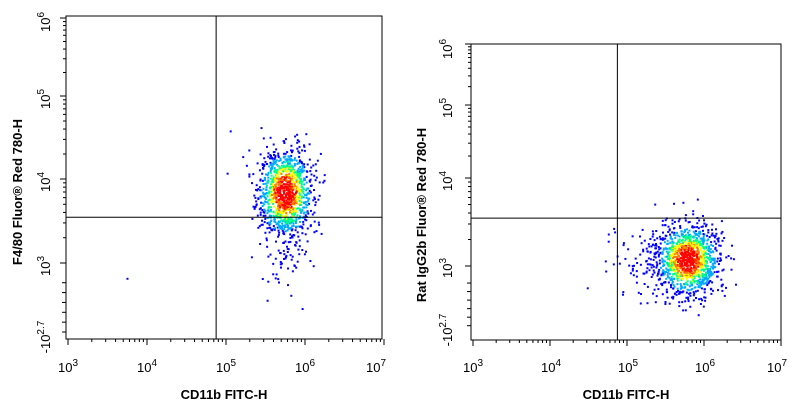 This screenshot has height=408, width=806. I want to click on outlier-dot, so click(587, 288).